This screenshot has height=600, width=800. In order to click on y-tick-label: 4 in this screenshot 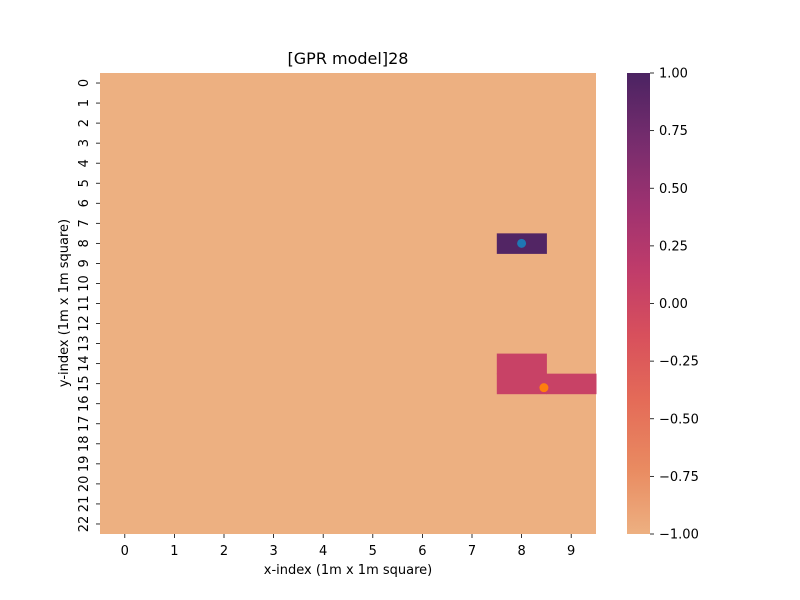, I will do `click(84, 163)`.